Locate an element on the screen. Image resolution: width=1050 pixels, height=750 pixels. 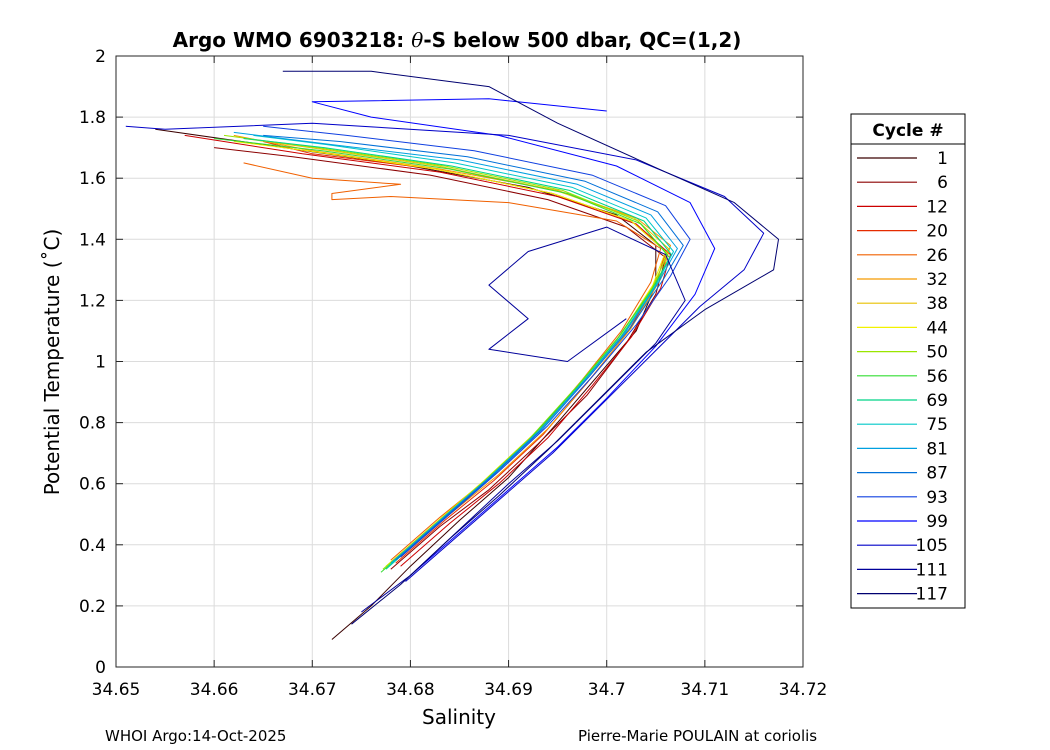
legend-label-cycle-87: 87 is located at coordinates (937, 474).